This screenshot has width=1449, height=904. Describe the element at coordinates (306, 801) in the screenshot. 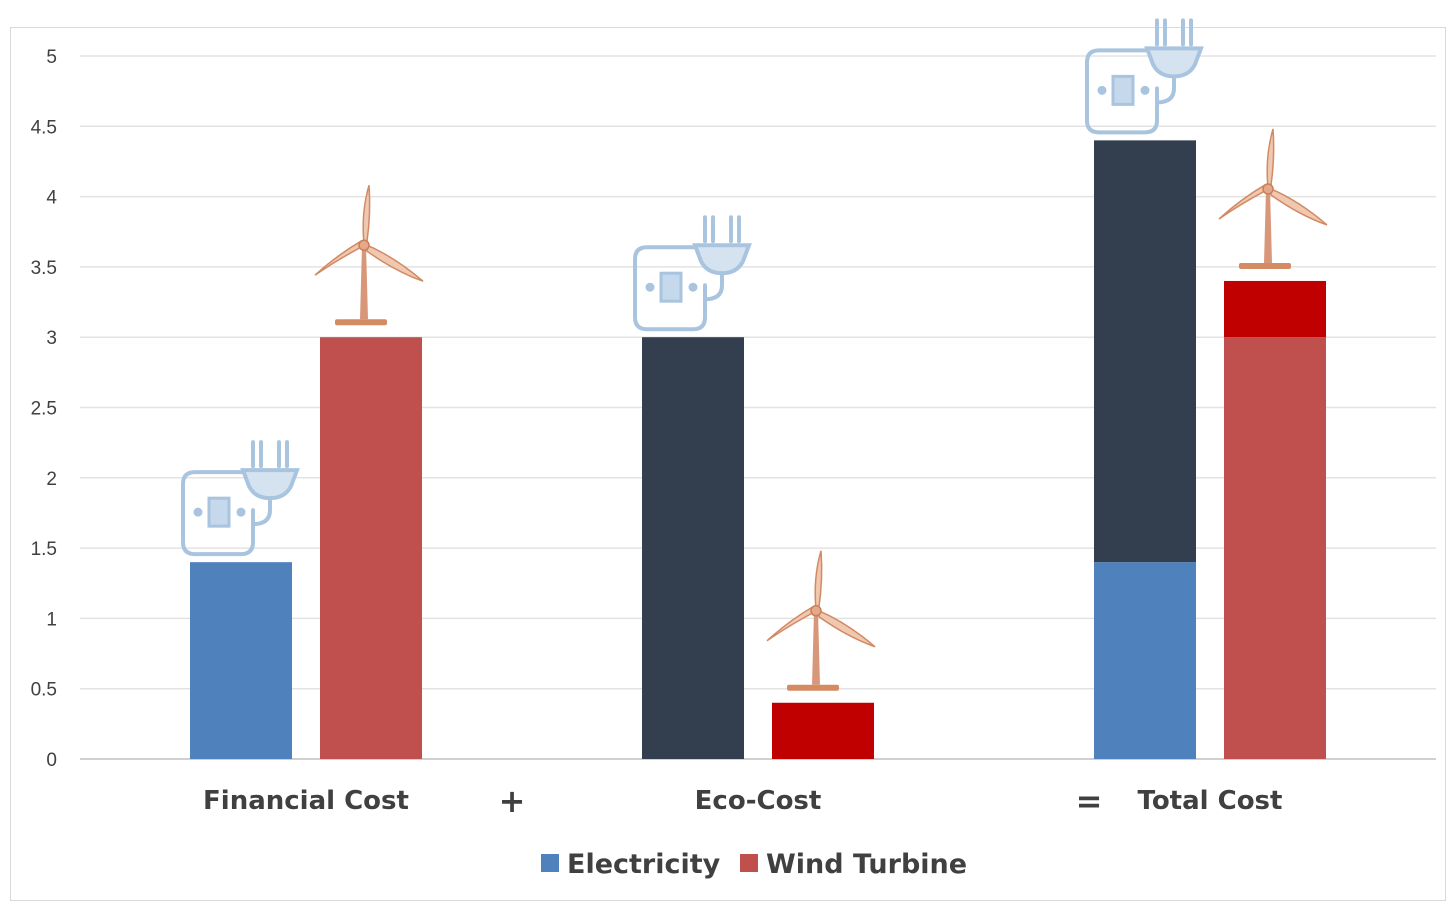

I see `category-label: Financial Cost` at that location.